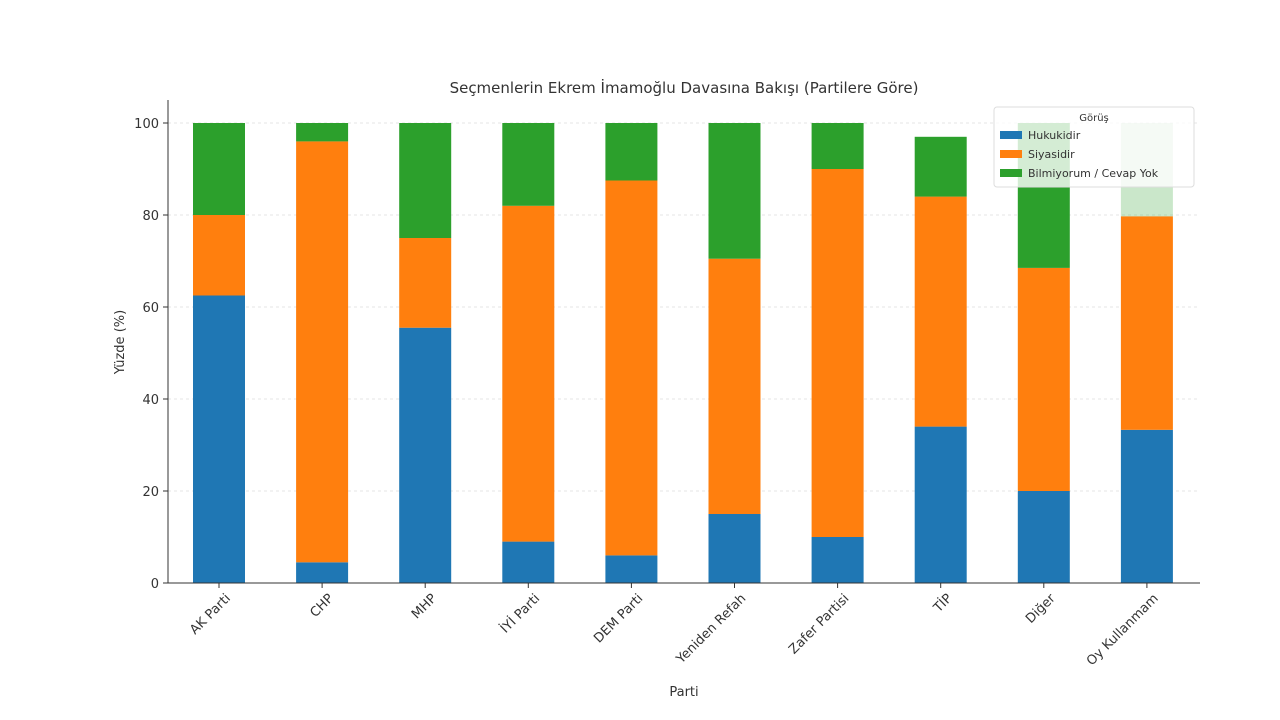  I want to click on legend-label: Hukukidir, so click(1054, 135).